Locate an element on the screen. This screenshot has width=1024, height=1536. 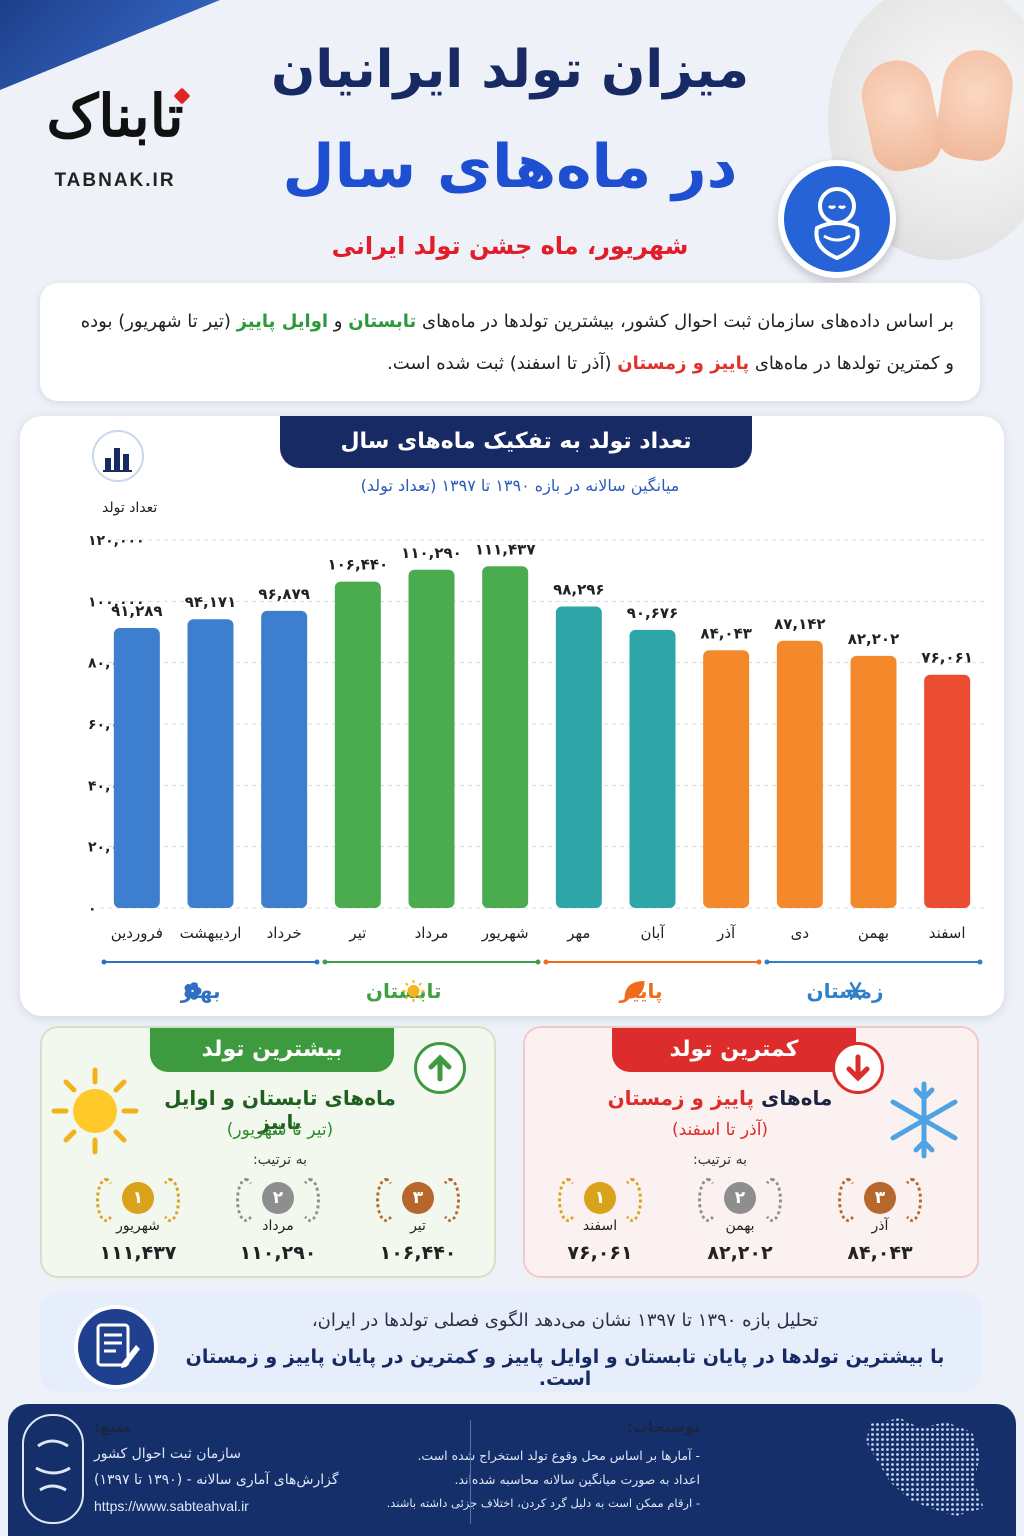
bar-value-label: ۹۸,۲۹۶ is located at coordinates (578, 590).